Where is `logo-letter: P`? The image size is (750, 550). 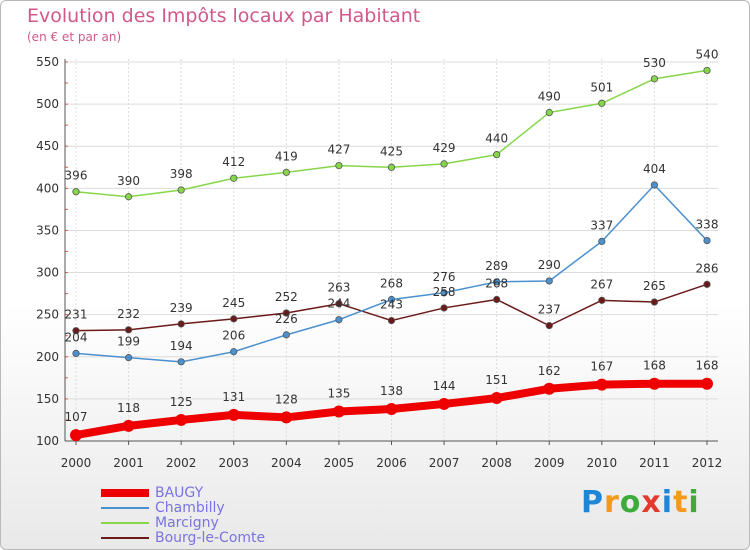
logo-letter: P is located at coordinates (592, 502).